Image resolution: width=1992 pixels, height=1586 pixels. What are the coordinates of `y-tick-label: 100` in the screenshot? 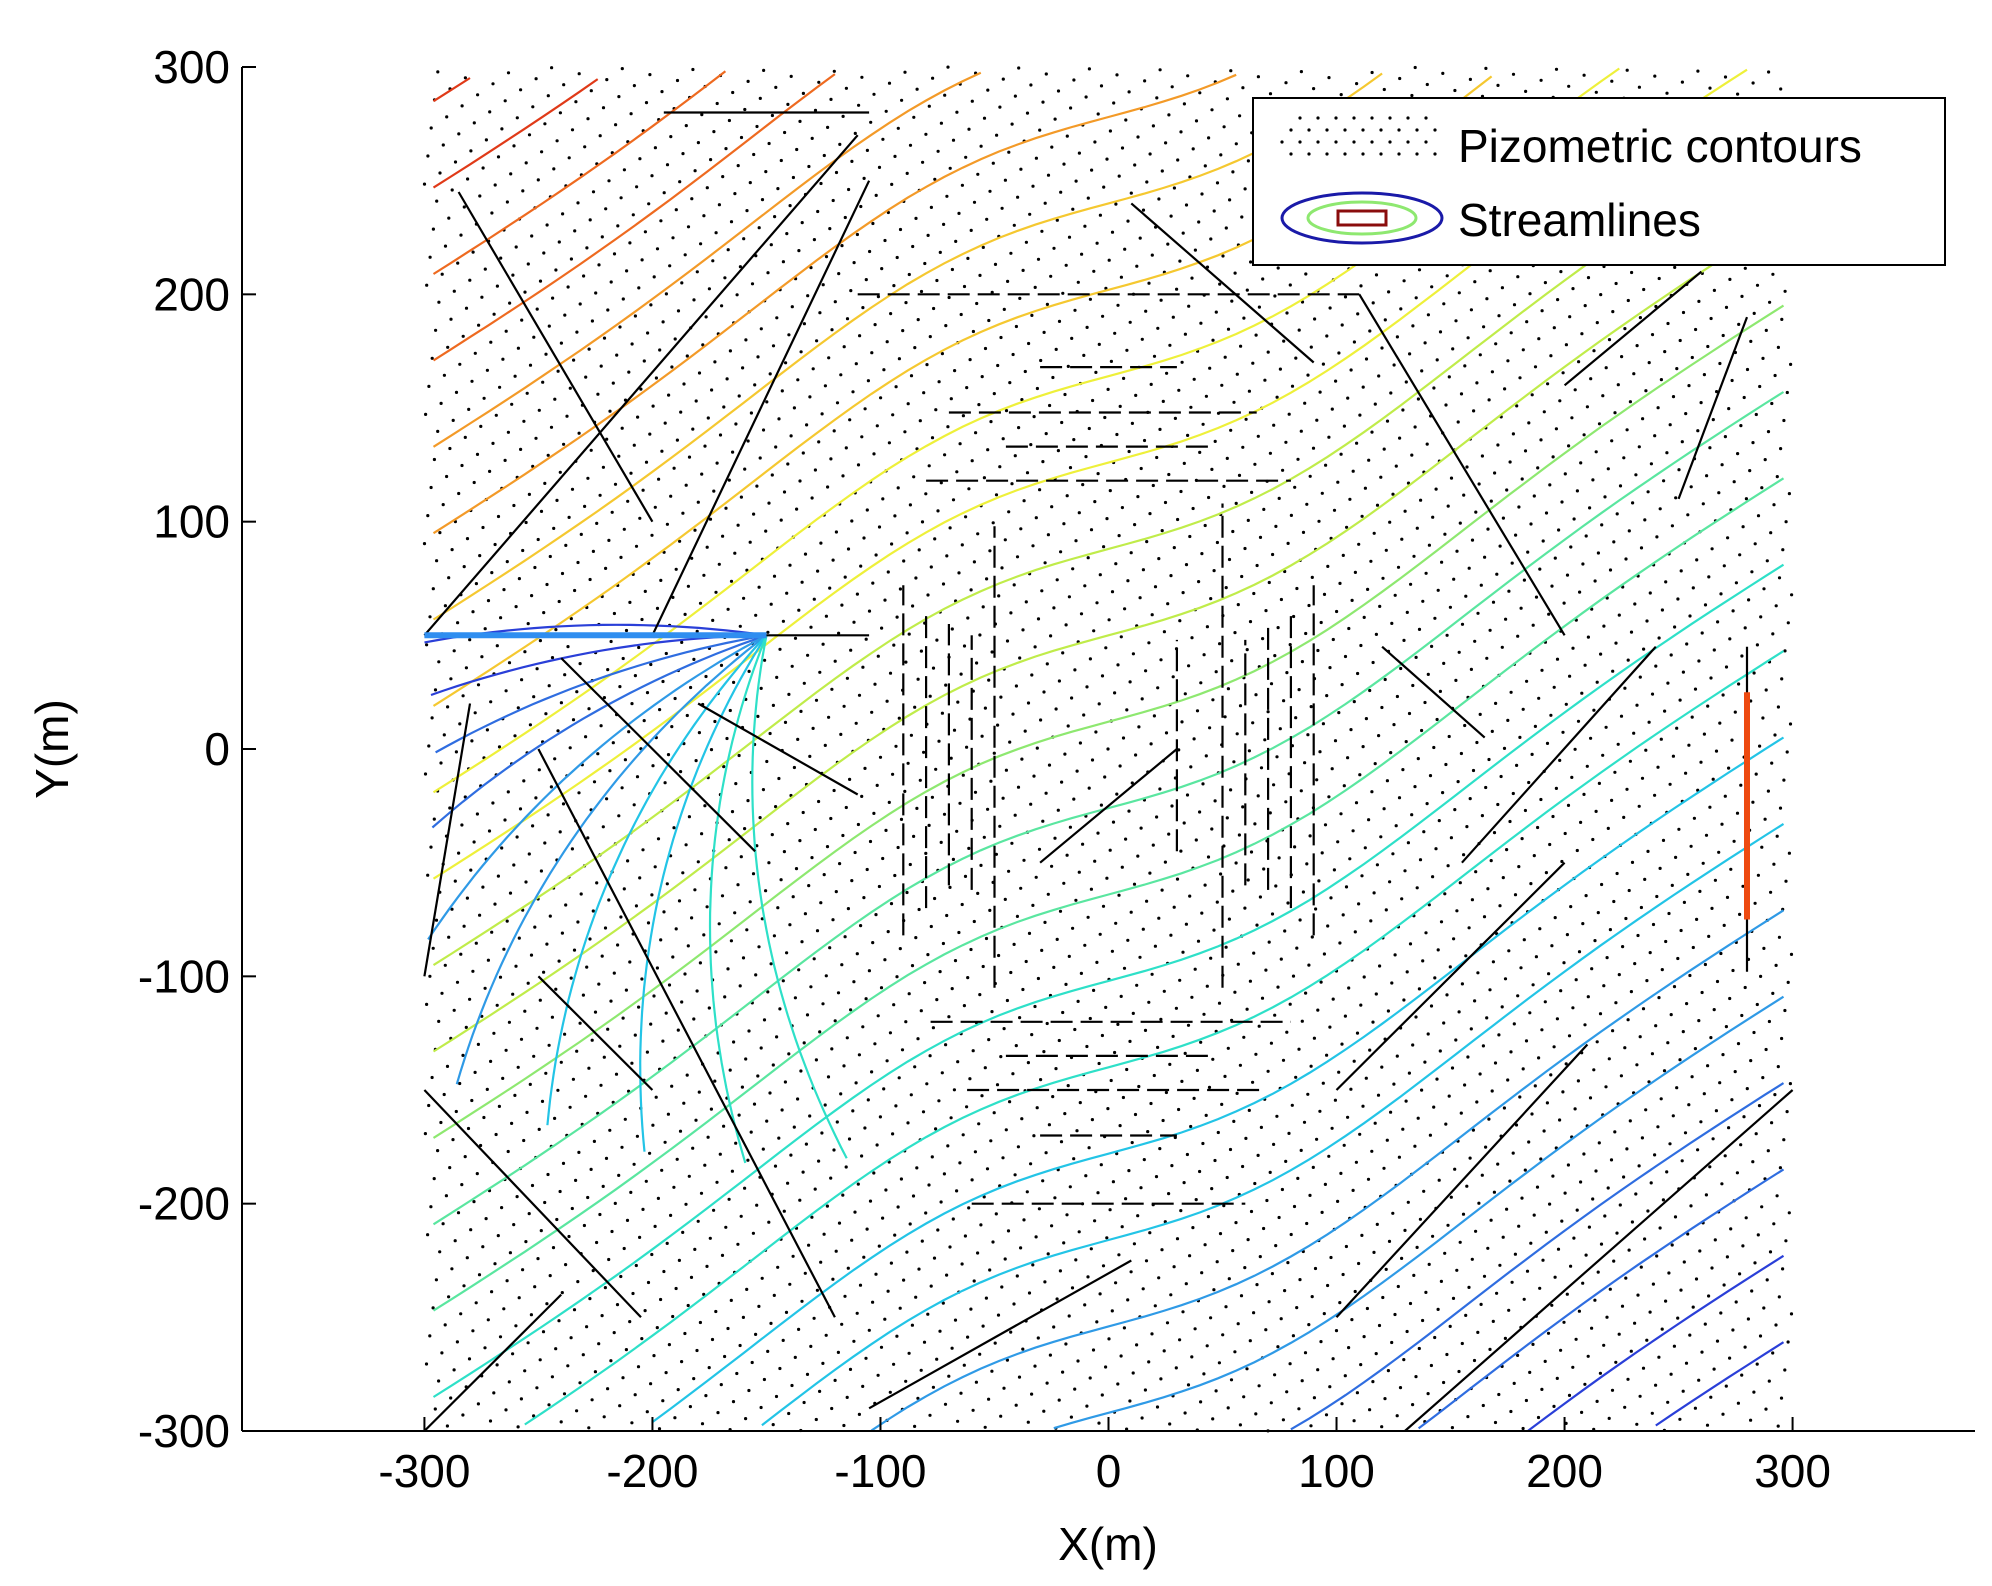 It's located at (191, 522).